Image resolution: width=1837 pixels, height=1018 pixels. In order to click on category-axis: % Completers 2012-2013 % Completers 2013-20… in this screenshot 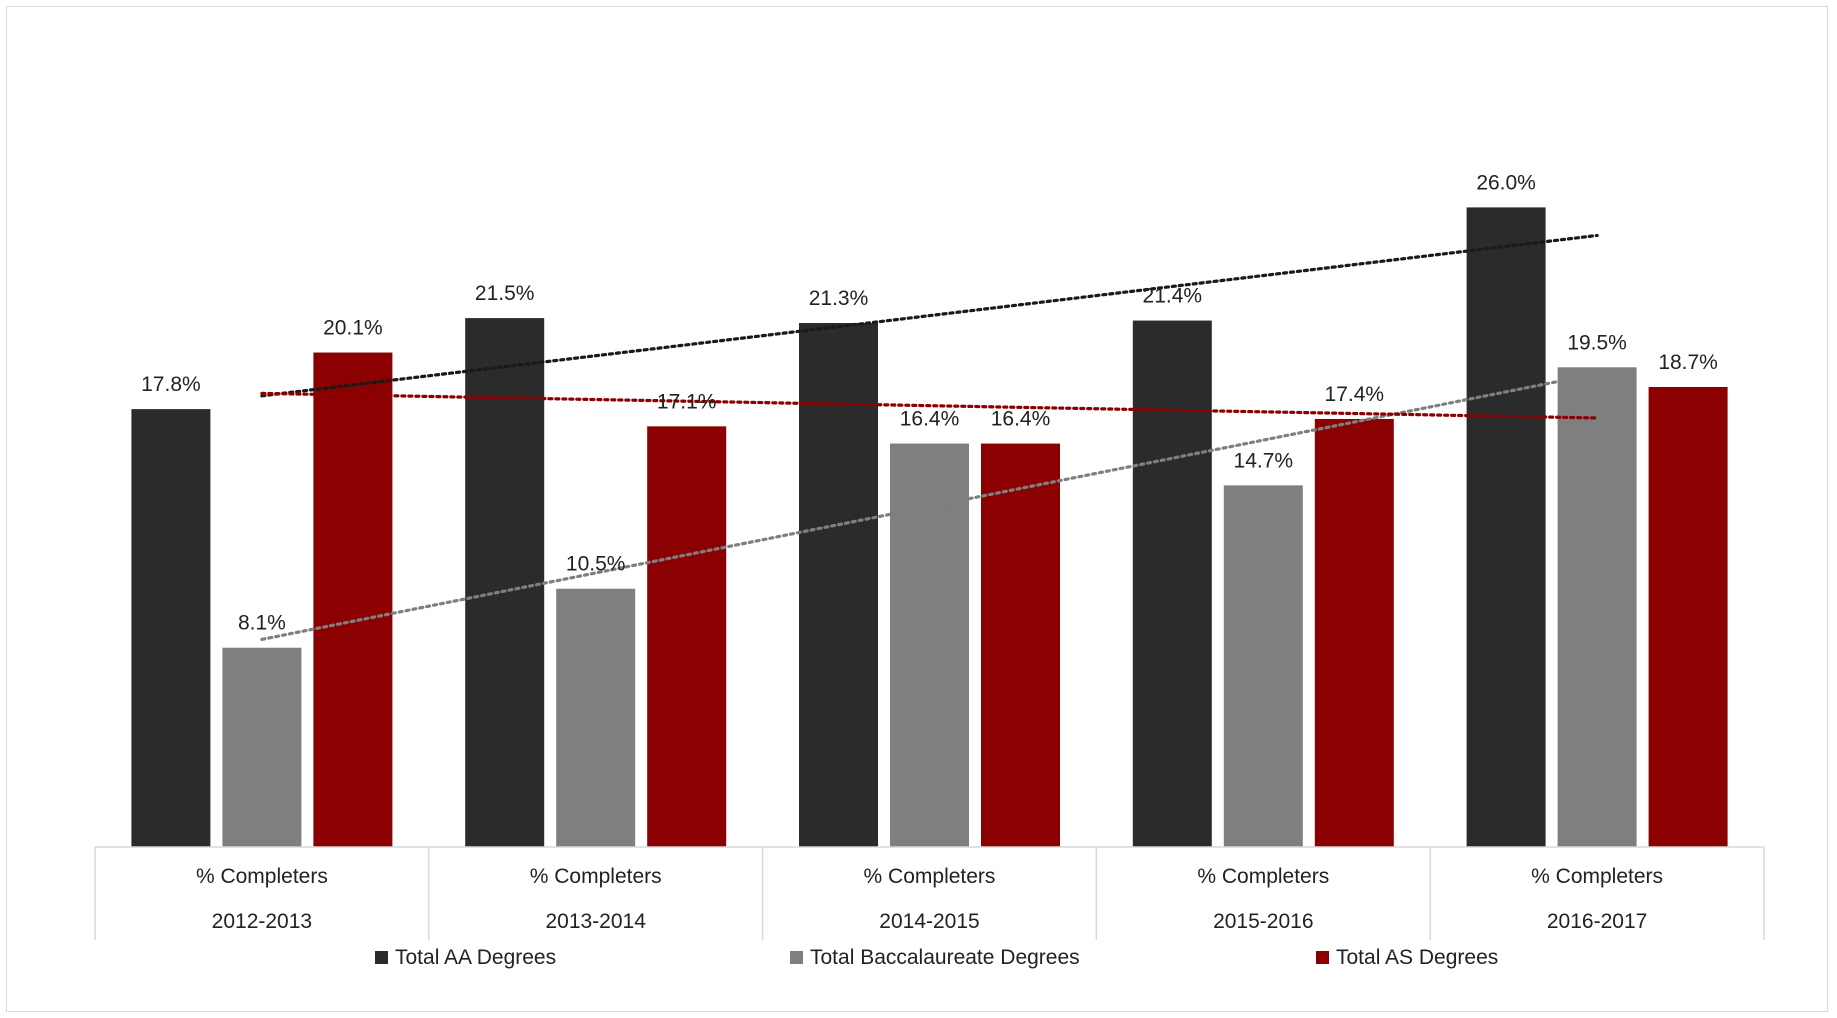, I will do `click(929, 893)`.